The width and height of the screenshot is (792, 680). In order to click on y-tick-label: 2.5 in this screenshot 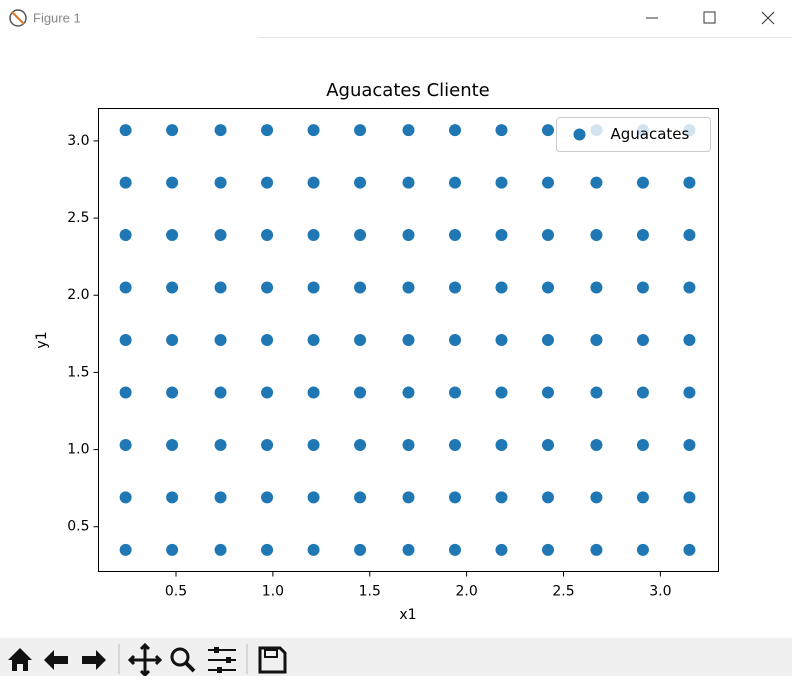, I will do `click(78, 218)`.